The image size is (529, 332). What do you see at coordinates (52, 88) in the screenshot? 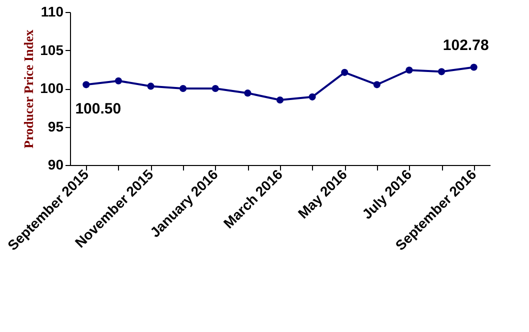
I see `y-tick-label: 100` at bounding box center [52, 88].